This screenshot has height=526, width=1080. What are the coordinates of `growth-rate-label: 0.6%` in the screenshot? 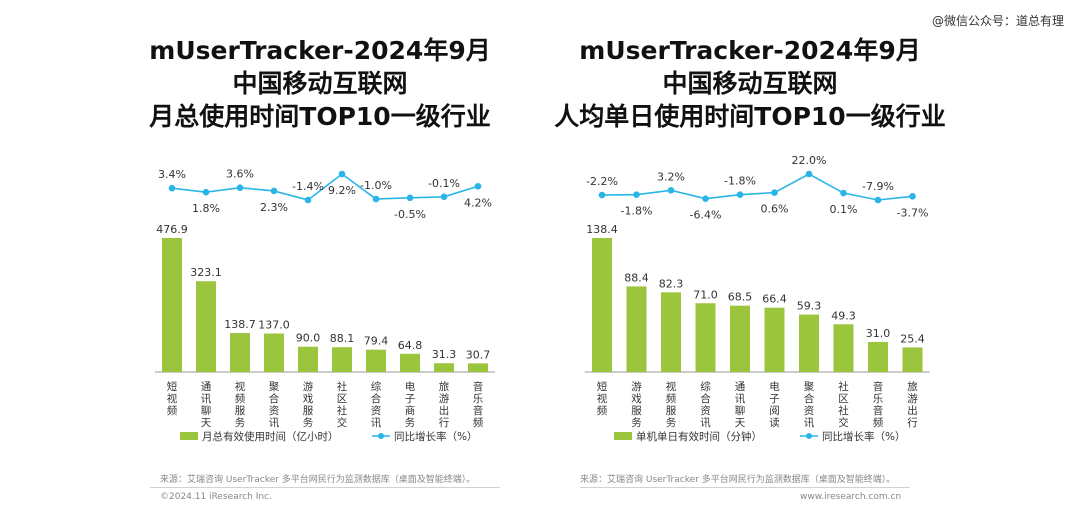 It's located at (775, 209).